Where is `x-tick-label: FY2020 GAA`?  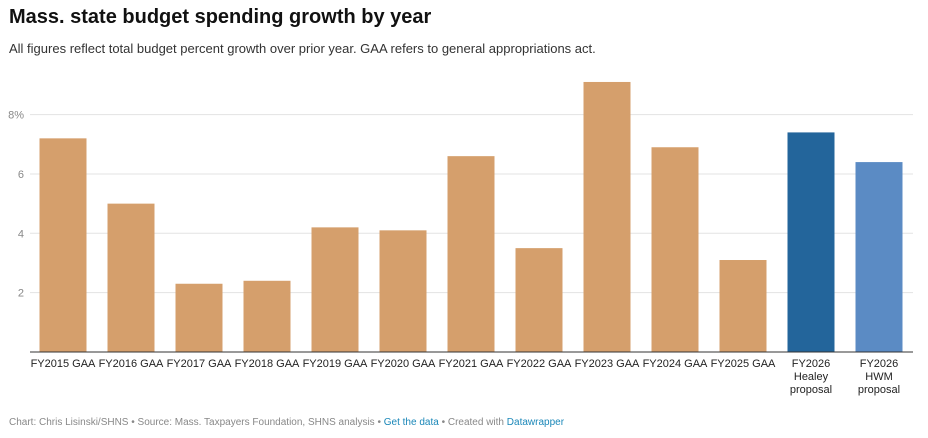 x-tick-label: FY2020 GAA is located at coordinates (403, 364).